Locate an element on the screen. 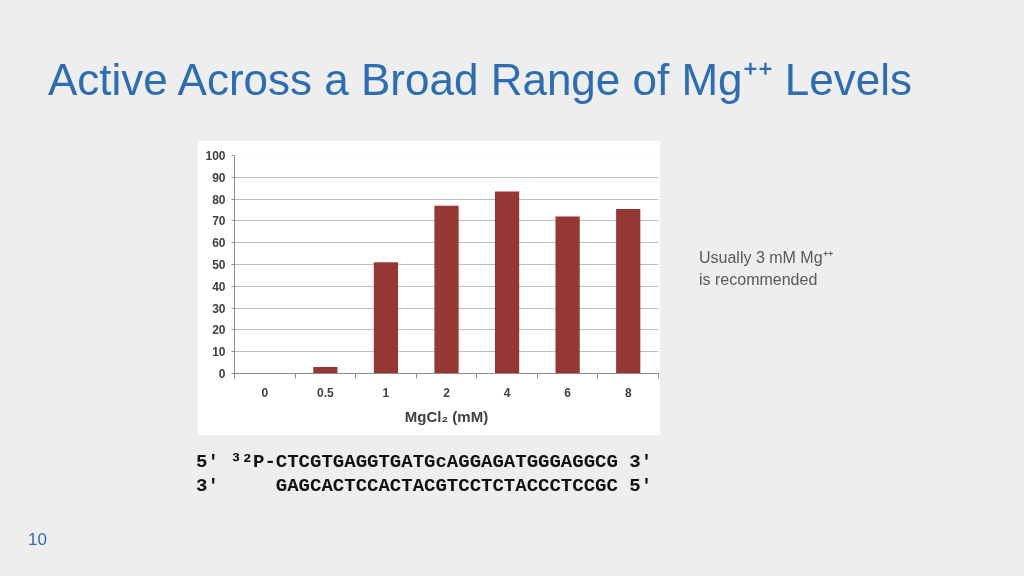  y-tick-label: 0 is located at coordinates (222, 374).